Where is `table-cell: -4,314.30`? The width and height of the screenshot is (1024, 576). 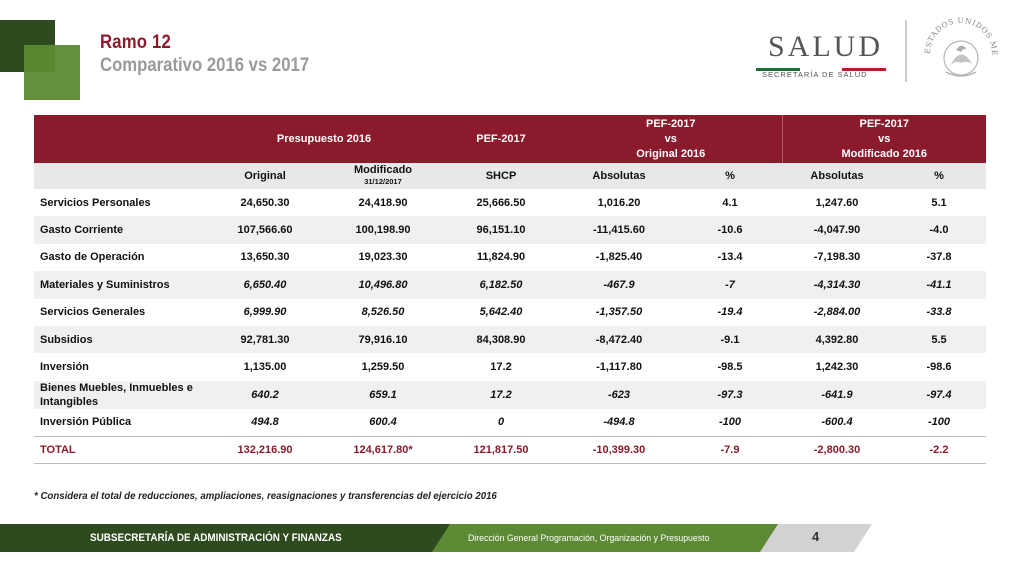 table-cell: -4,314.30 is located at coordinates (837, 285).